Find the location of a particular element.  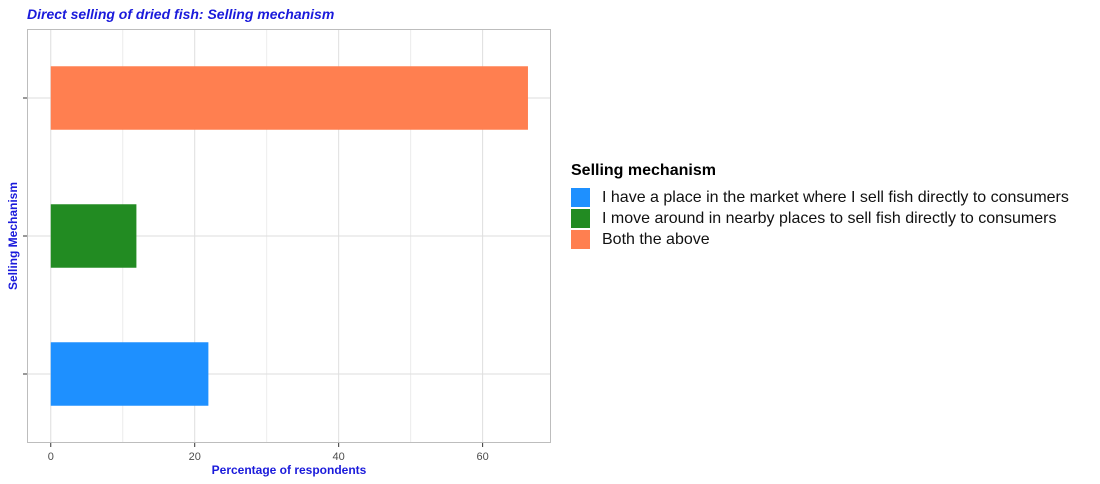

y-axis-title: Selling Mechanism is located at coordinates (13, 236).